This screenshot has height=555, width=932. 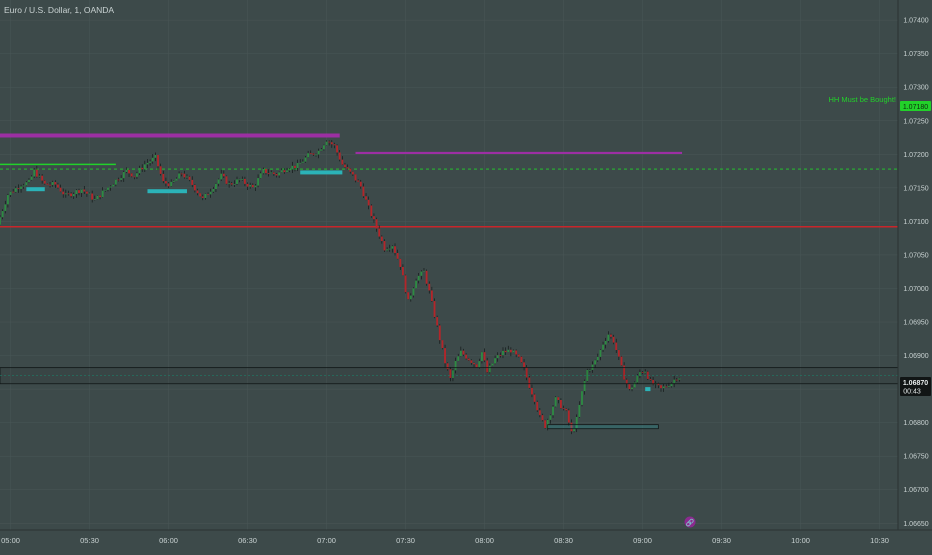 I want to click on x-tick-label: 09:00, so click(x=642, y=540).